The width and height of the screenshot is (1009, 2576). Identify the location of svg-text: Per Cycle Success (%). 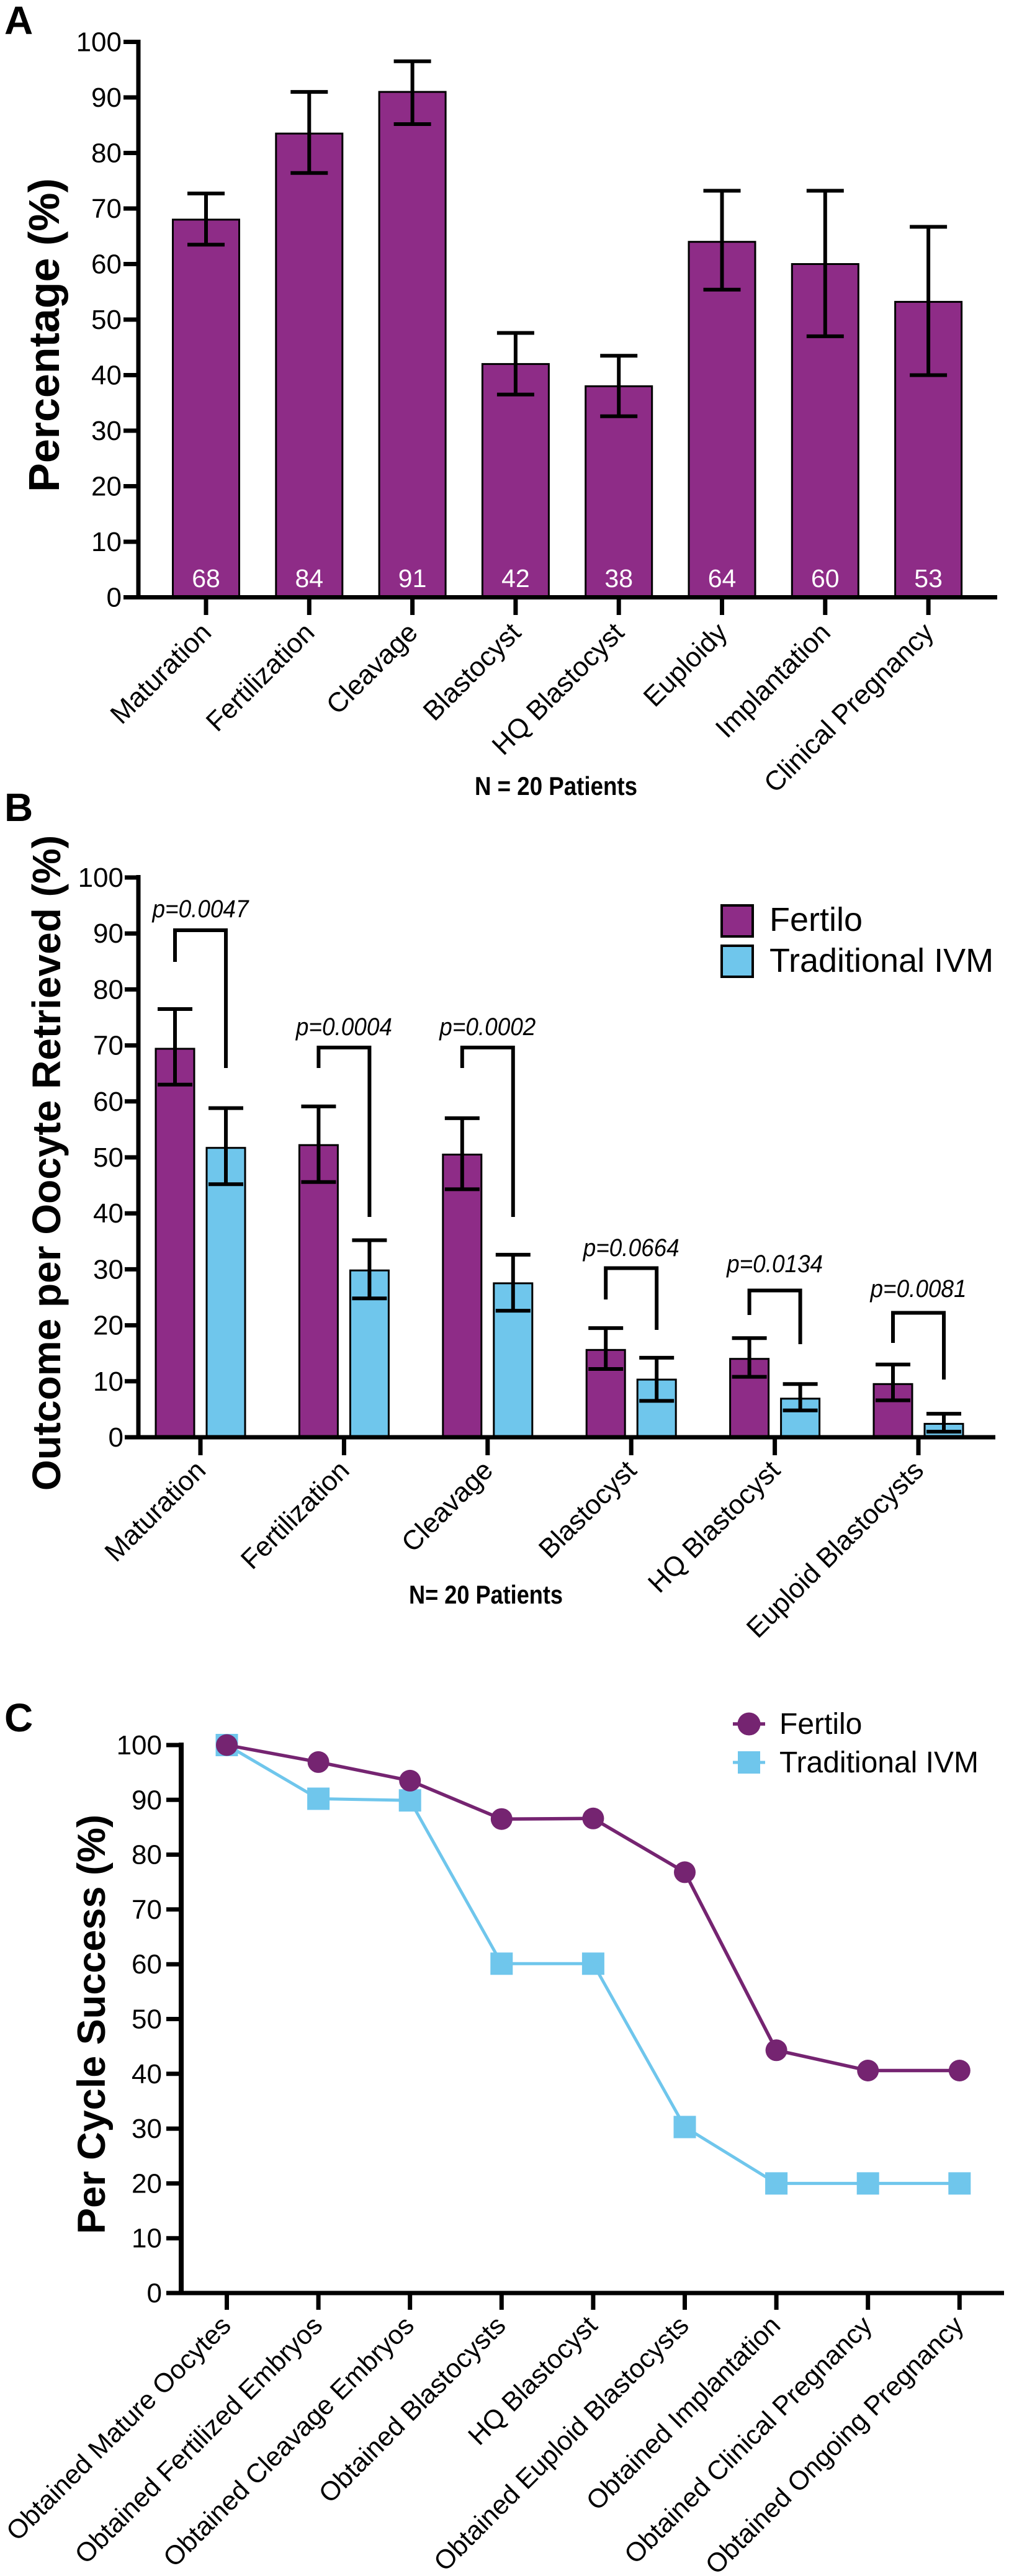
(92, 2025).